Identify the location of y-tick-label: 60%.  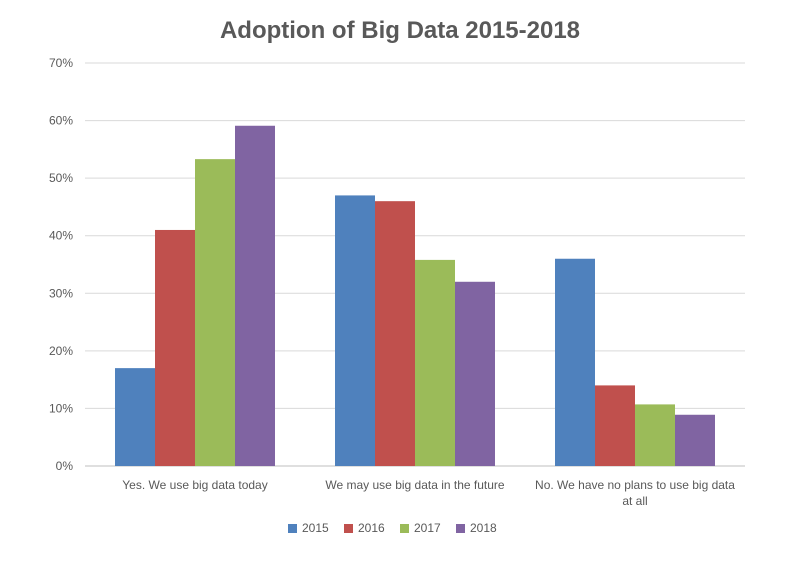
(61, 121).